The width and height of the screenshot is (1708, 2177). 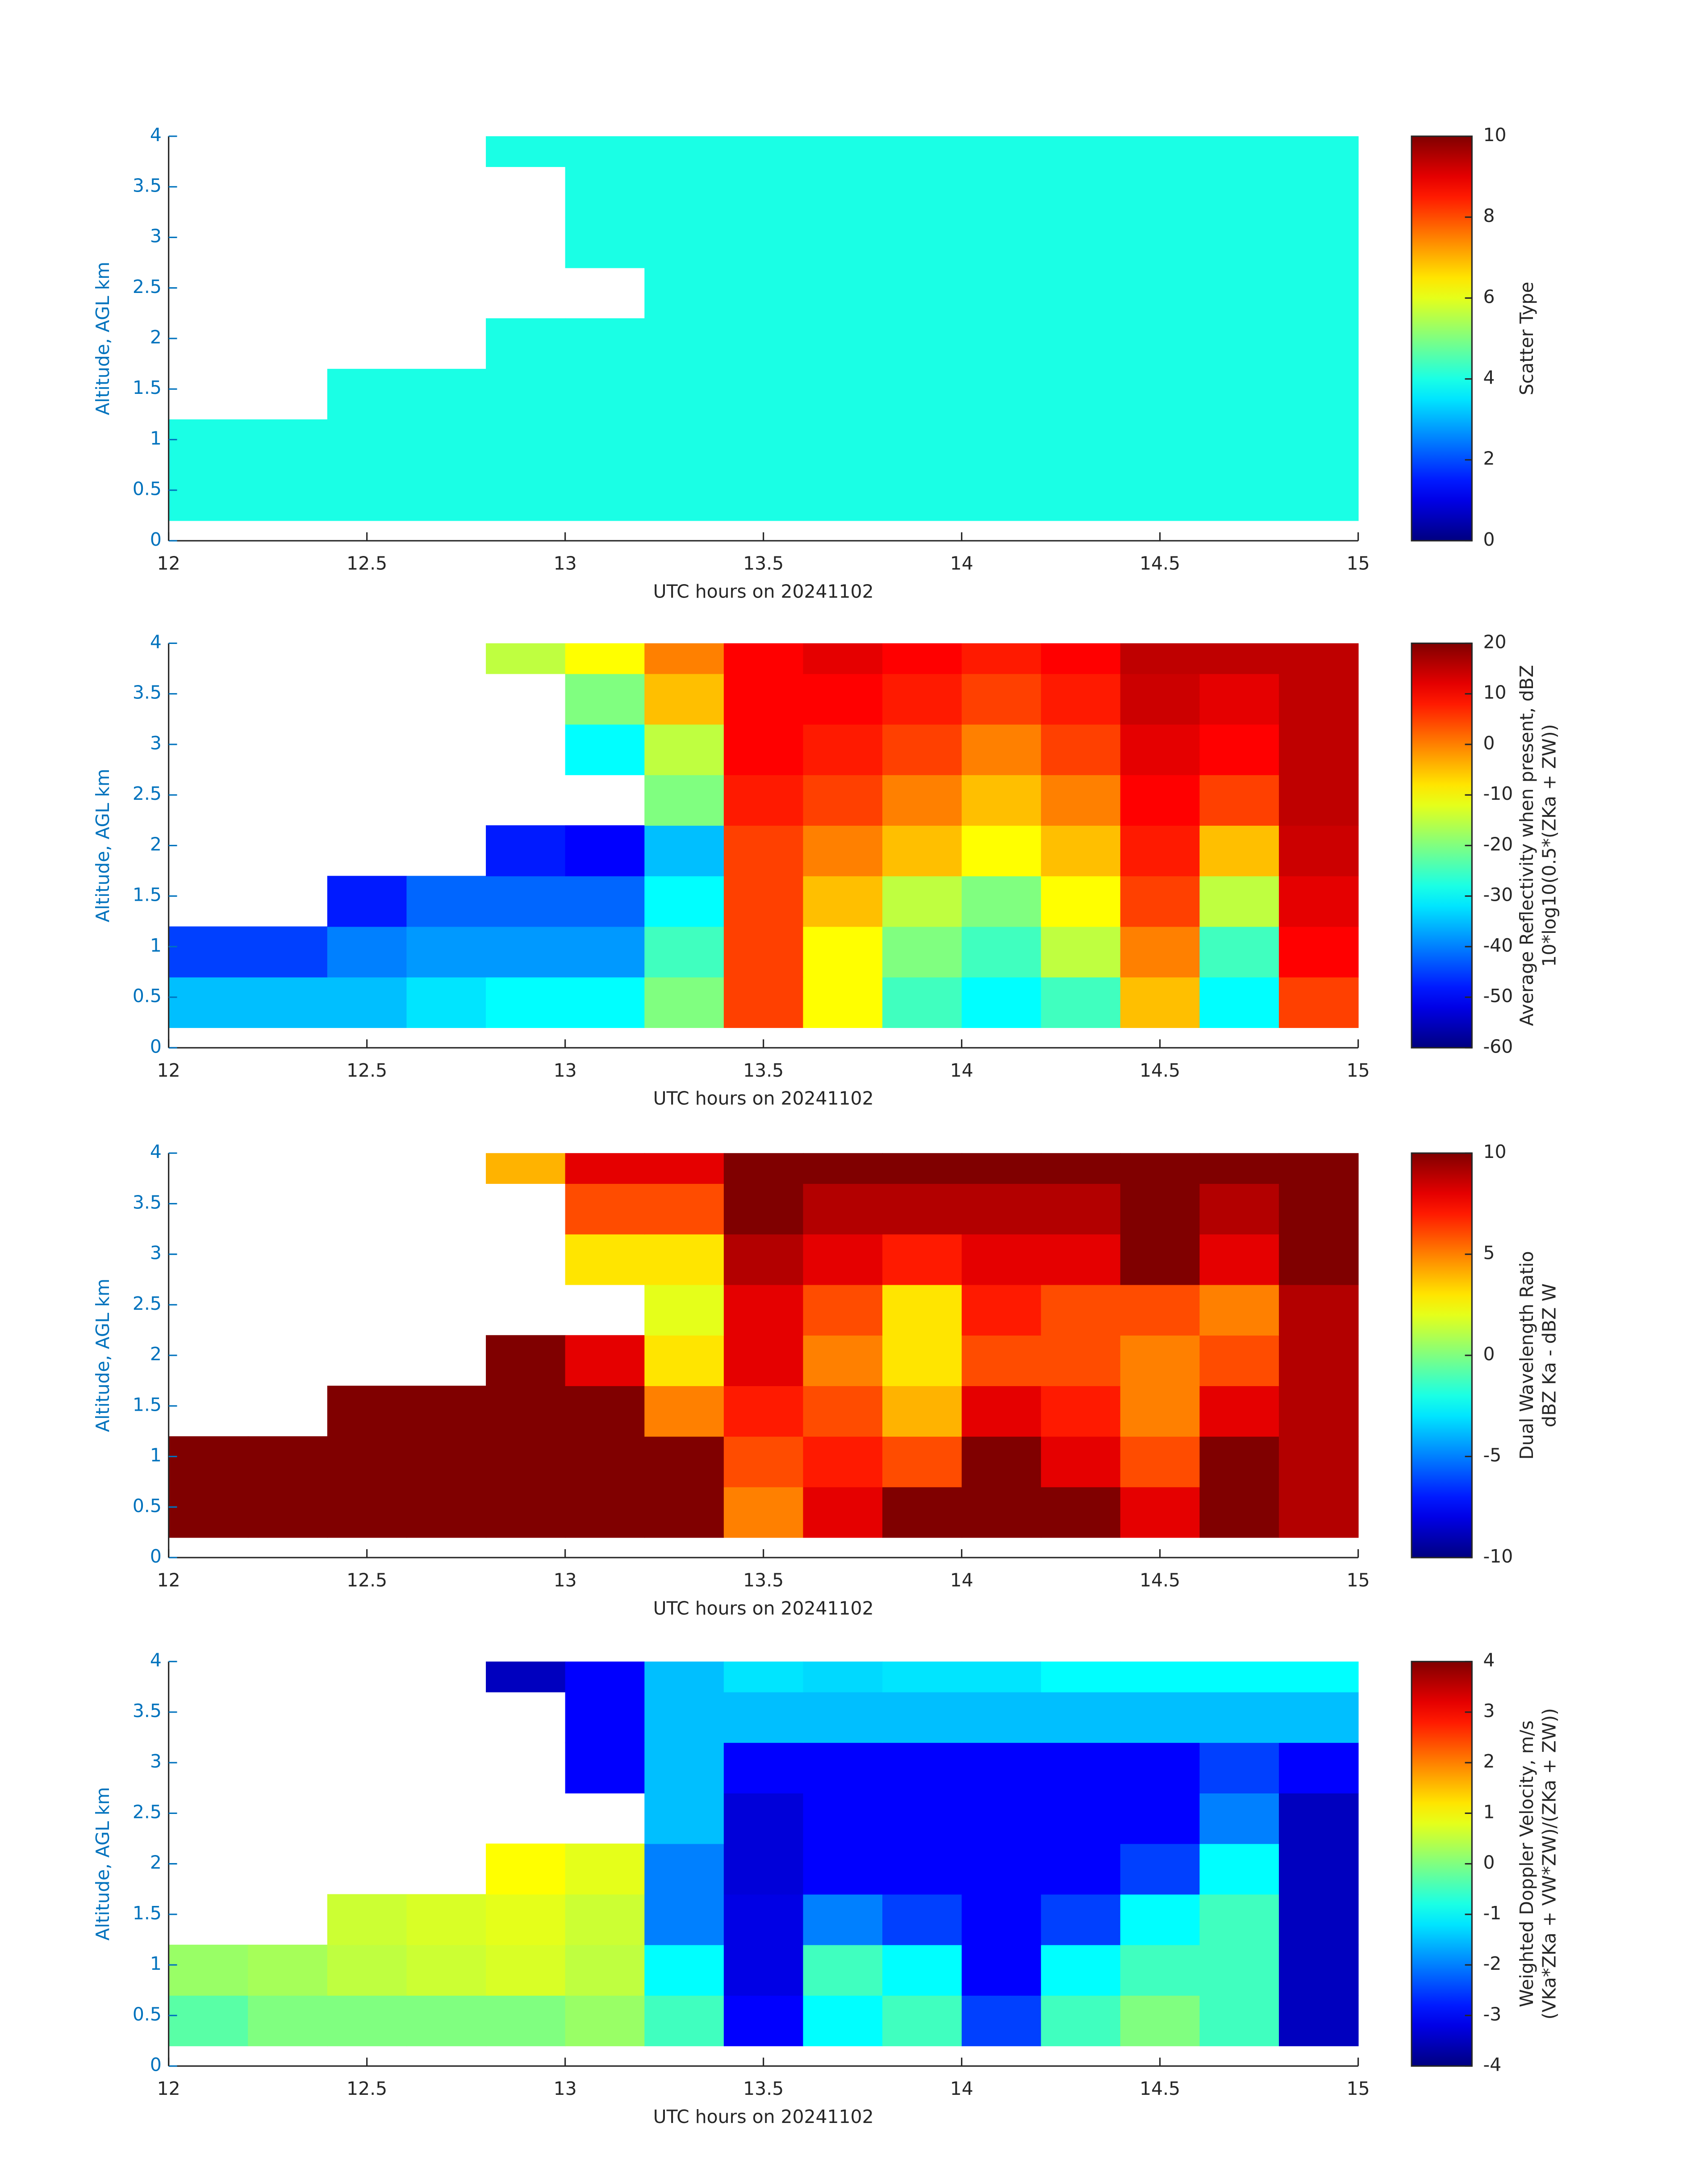 What do you see at coordinates (1492, 1963) in the screenshot?
I see `colorbar-tick-label: -2` at bounding box center [1492, 1963].